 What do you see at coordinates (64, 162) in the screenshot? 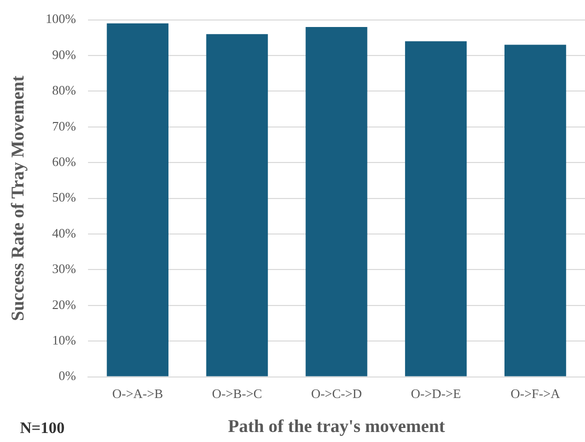
I see `y-tick-label: 60%` at bounding box center [64, 162].